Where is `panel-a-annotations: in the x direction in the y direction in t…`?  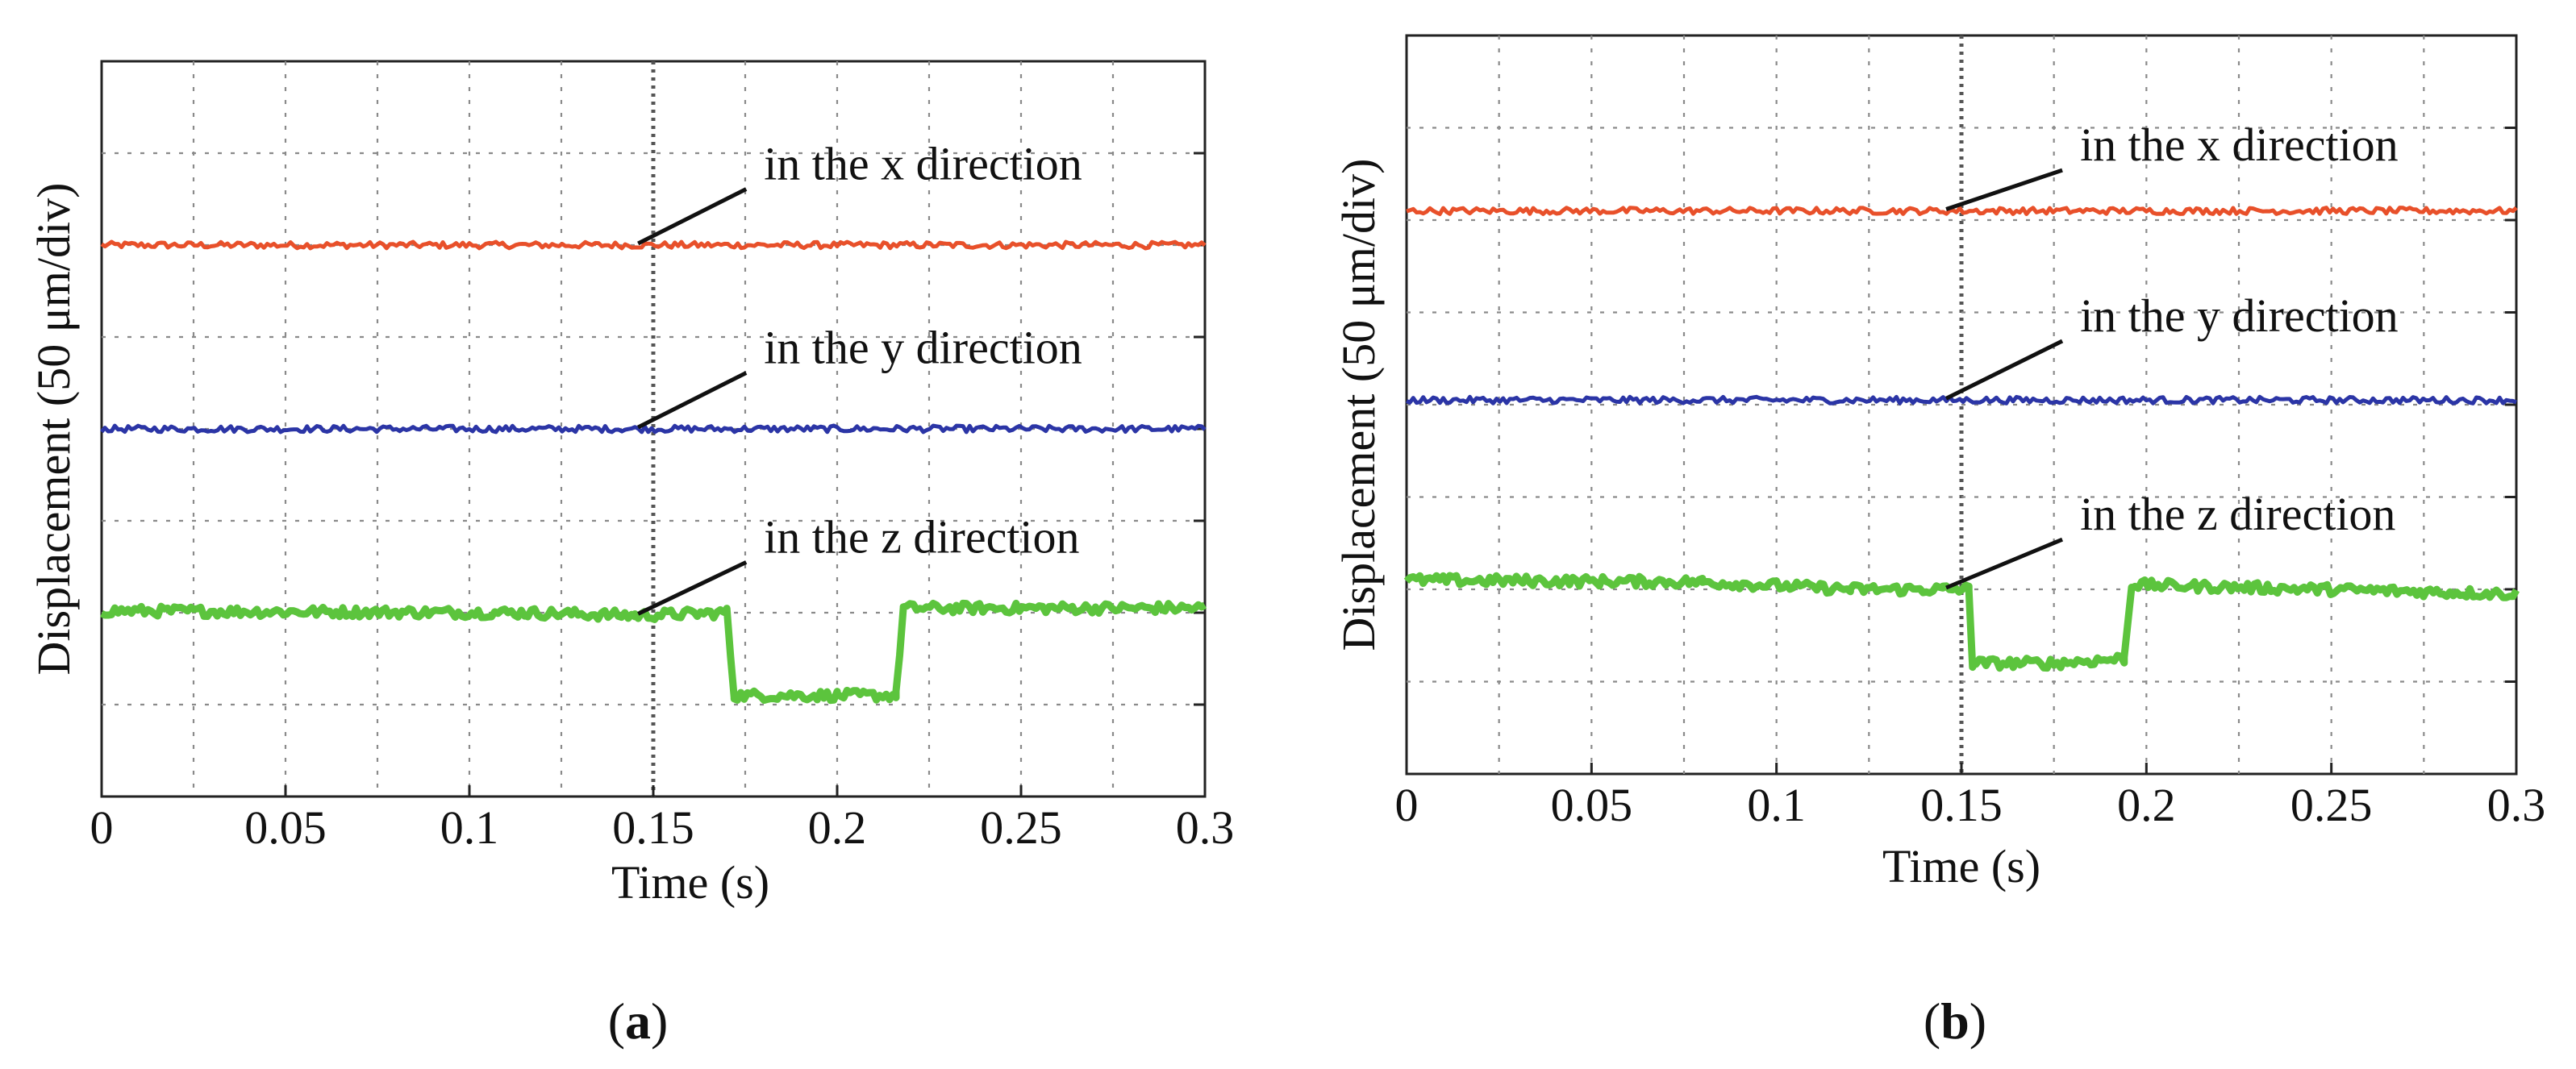
panel-a-annotations: in the x direction in the y direction in t… is located at coordinates (859, 377).